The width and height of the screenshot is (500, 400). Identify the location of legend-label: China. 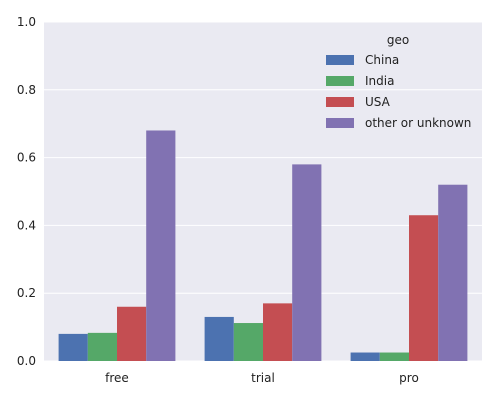
(382, 60).